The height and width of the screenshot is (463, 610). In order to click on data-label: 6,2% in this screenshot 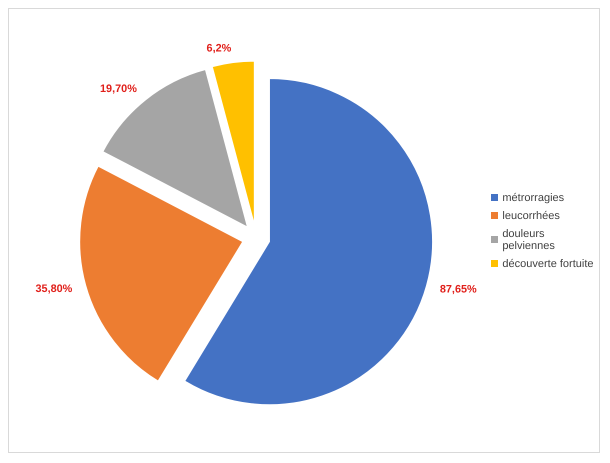, I will do `click(219, 48)`.